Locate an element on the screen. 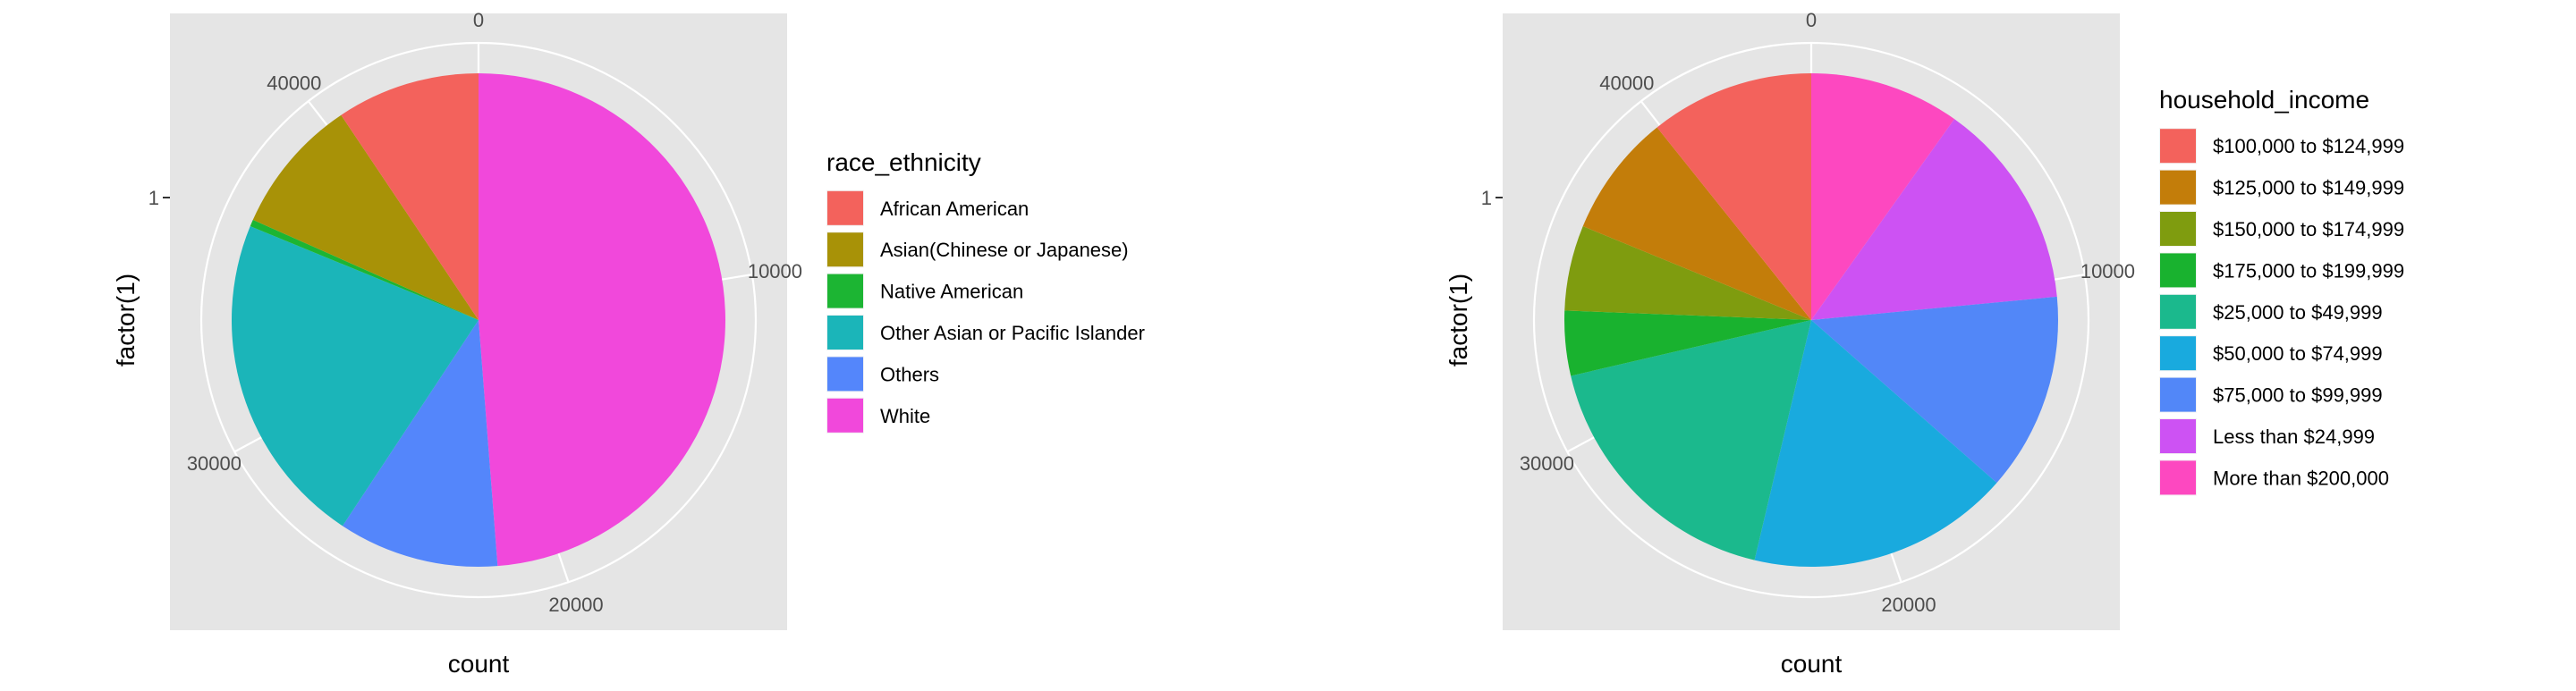 This screenshot has width=2576, height=691. race-legend-label-others: Others is located at coordinates (909, 374).